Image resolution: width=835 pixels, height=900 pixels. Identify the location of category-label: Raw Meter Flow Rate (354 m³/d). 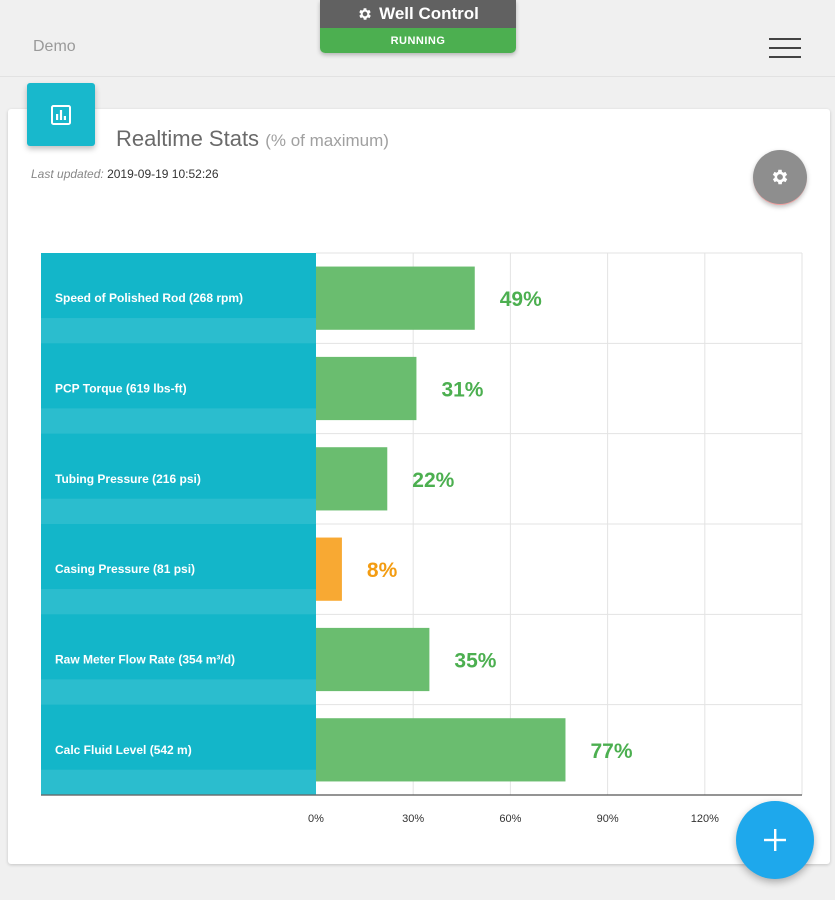
(145, 660).